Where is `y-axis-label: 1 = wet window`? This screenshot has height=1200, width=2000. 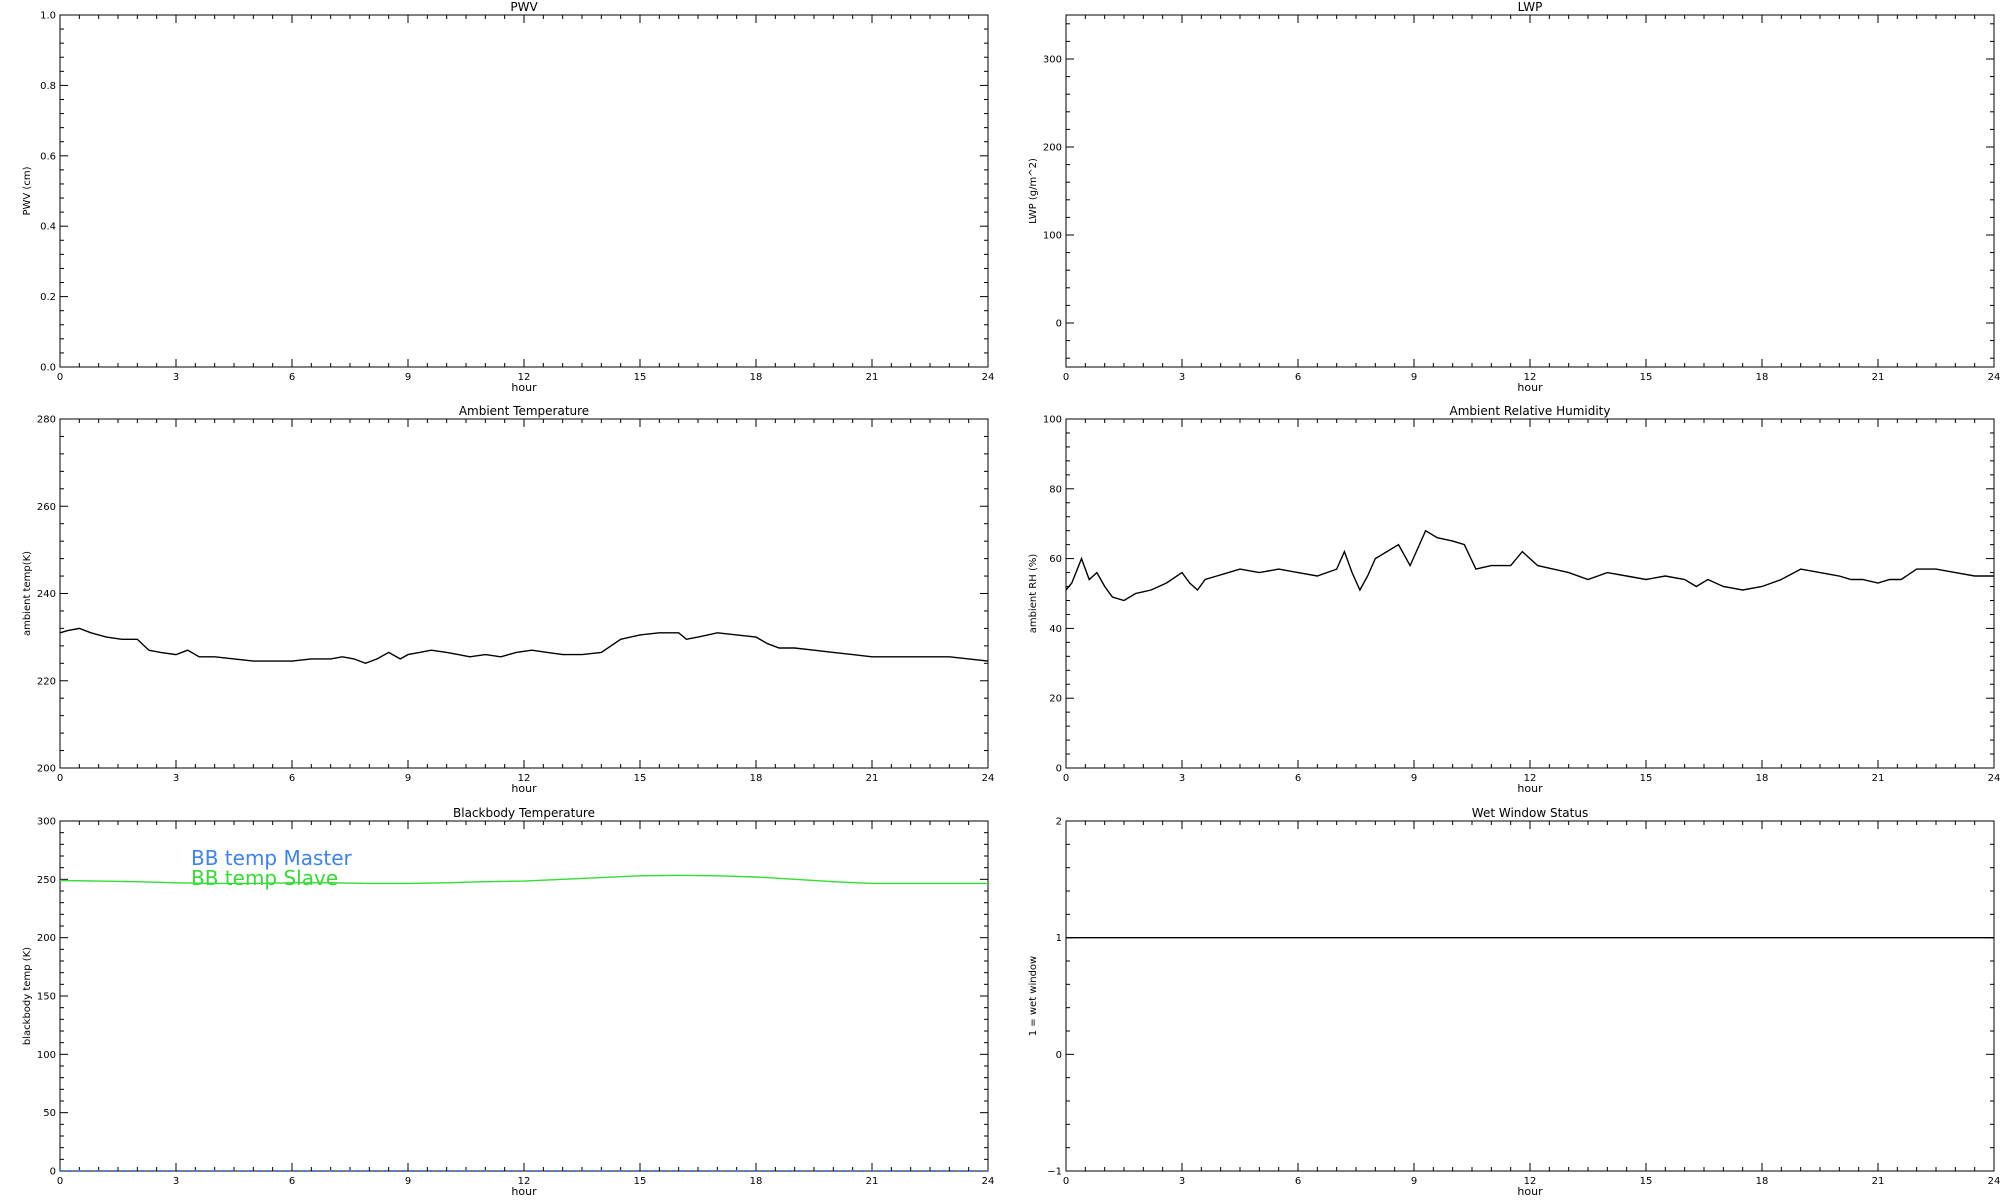 y-axis-label: 1 = wet window is located at coordinates (1033, 996).